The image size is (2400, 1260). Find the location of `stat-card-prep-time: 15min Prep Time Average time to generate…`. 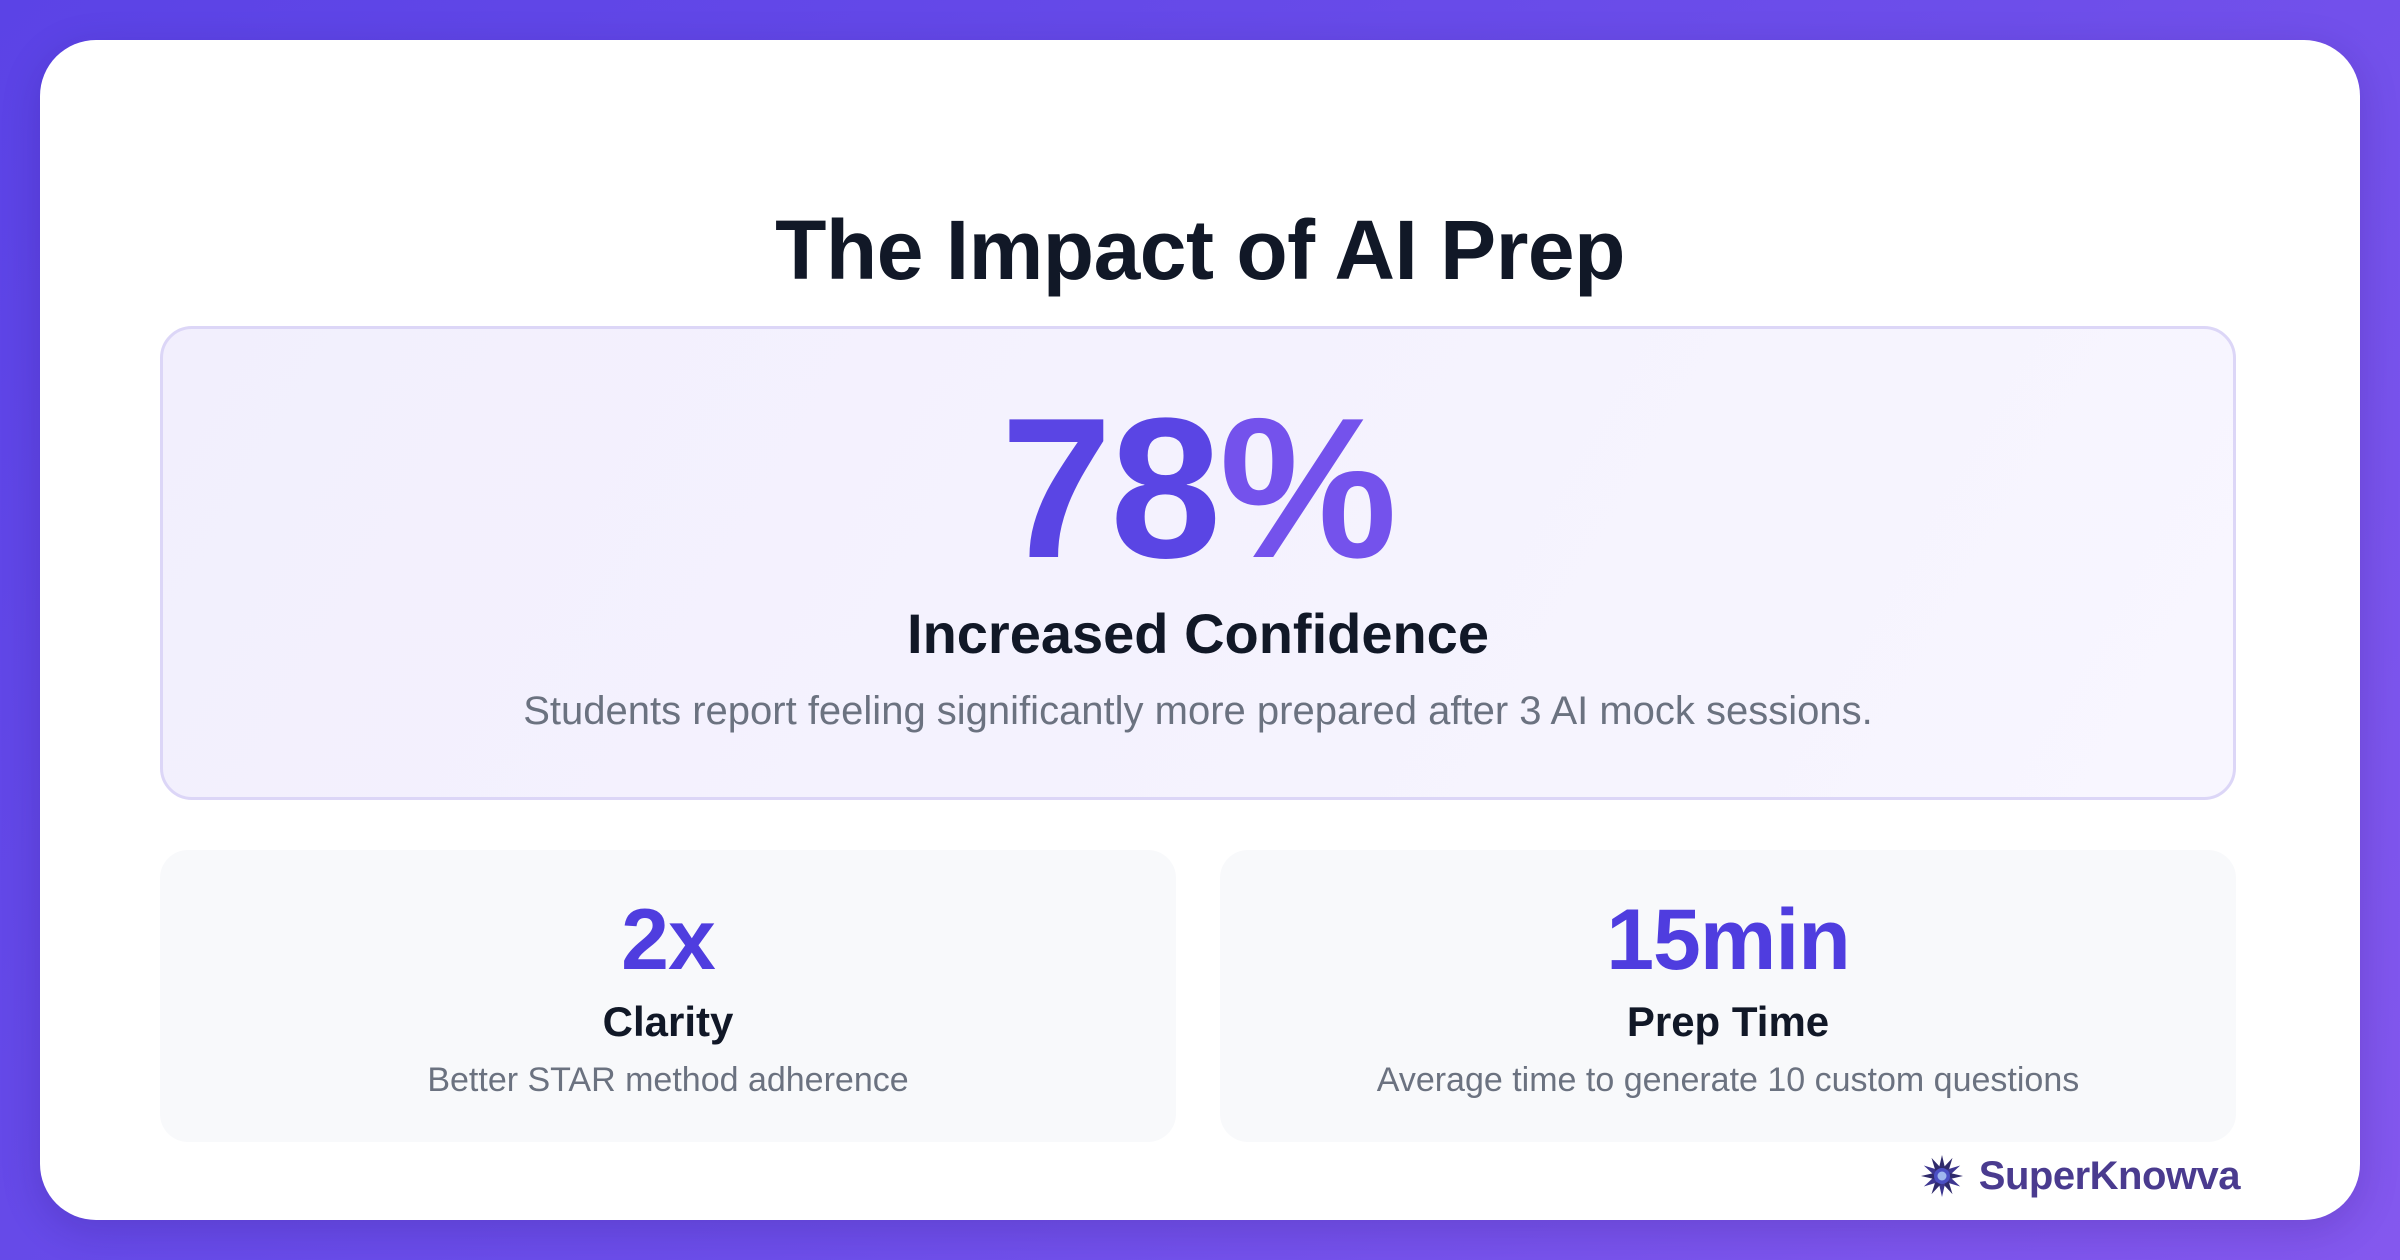

stat-card-prep-time: 15min Prep Time Average time to generate… is located at coordinates (1728, 996).